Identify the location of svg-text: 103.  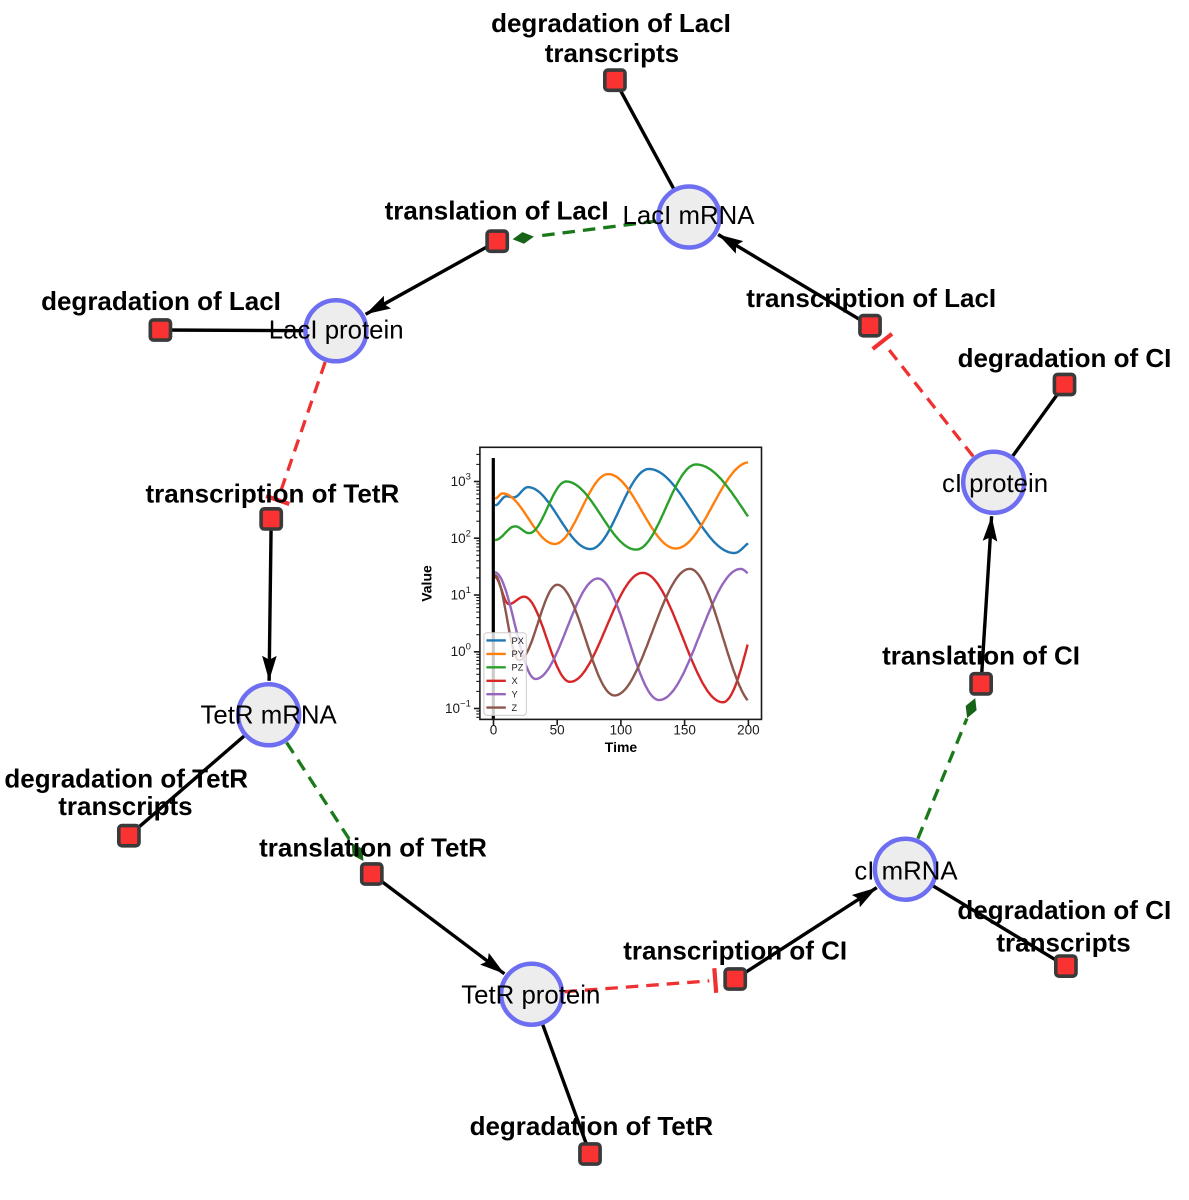
(461, 481).